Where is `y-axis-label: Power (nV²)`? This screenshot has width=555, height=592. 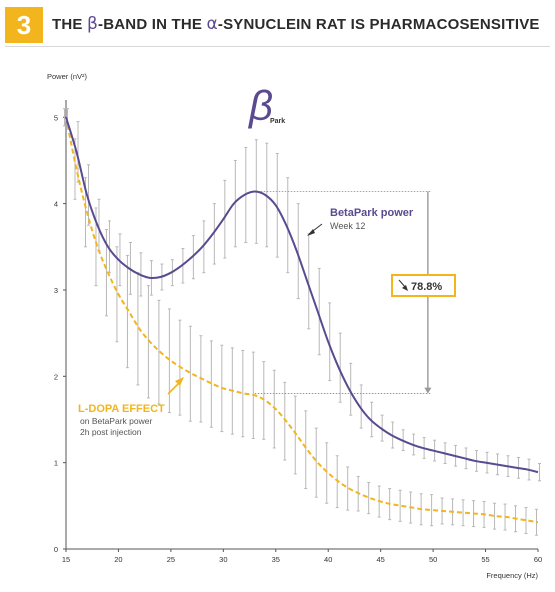
y-axis-label: Power (nV²) is located at coordinates (67, 76).